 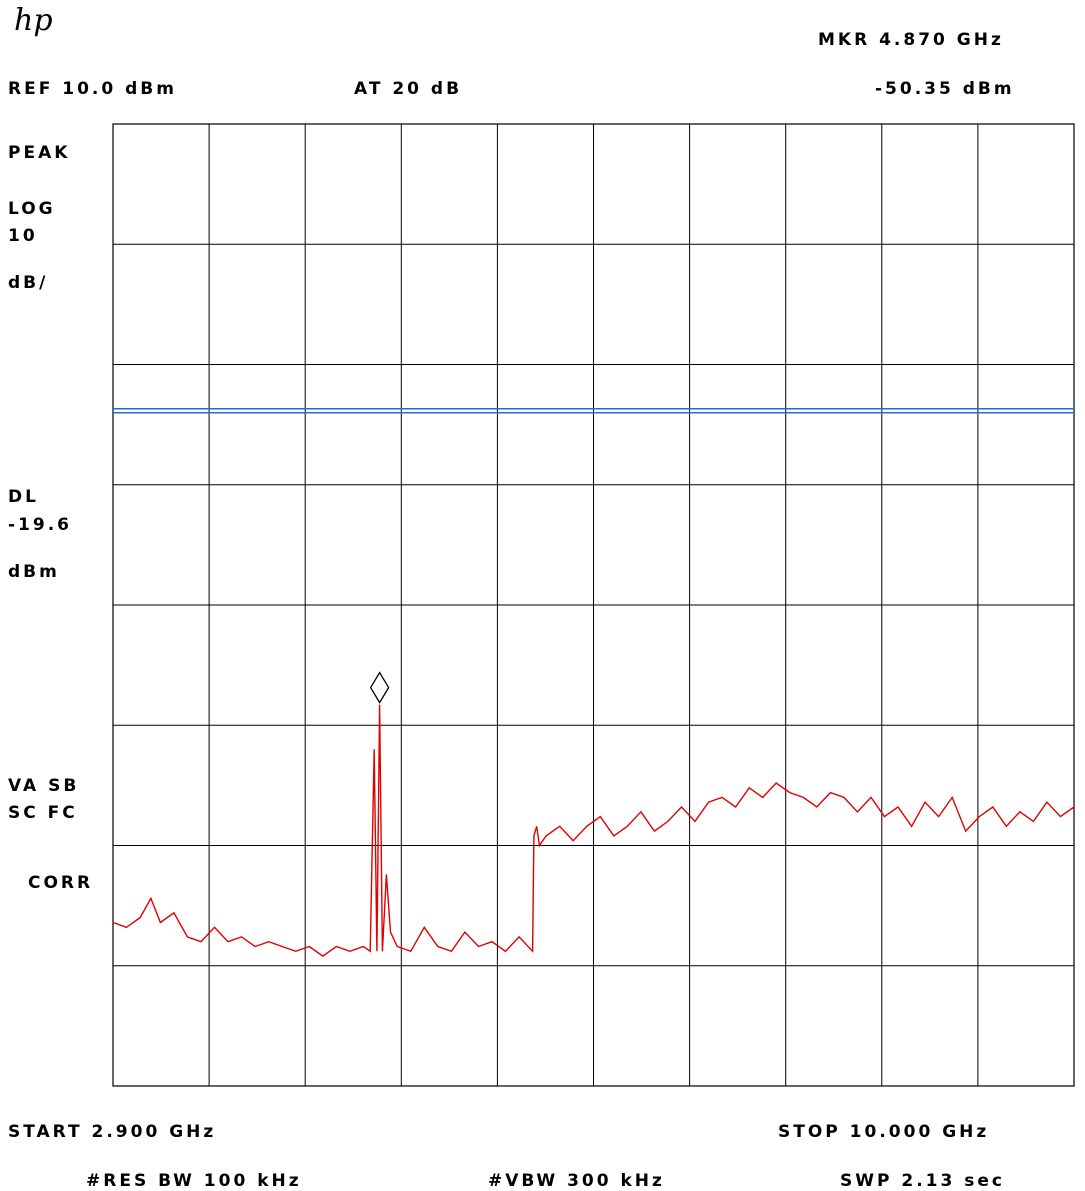 I want to click on scale-unit-label: dB/, so click(x=28, y=283).